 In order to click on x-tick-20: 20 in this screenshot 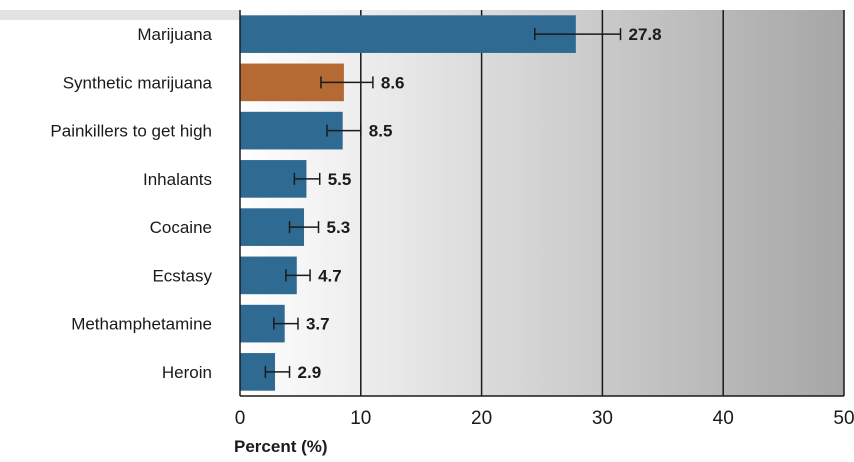, I will do `click(481, 418)`.